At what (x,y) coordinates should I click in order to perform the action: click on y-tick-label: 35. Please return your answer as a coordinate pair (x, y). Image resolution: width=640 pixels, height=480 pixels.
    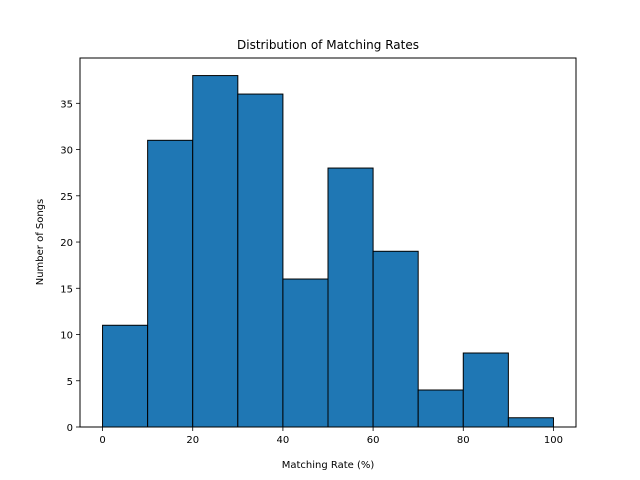
    Looking at the image, I should click on (66, 104).